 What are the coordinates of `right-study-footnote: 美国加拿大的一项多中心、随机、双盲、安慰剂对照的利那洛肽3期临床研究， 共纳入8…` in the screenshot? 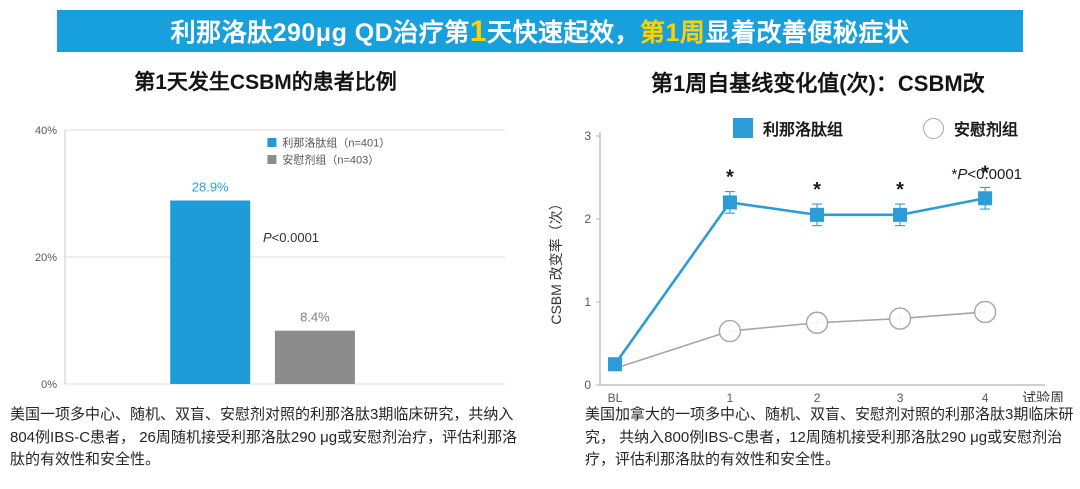 It's located at (829, 437).